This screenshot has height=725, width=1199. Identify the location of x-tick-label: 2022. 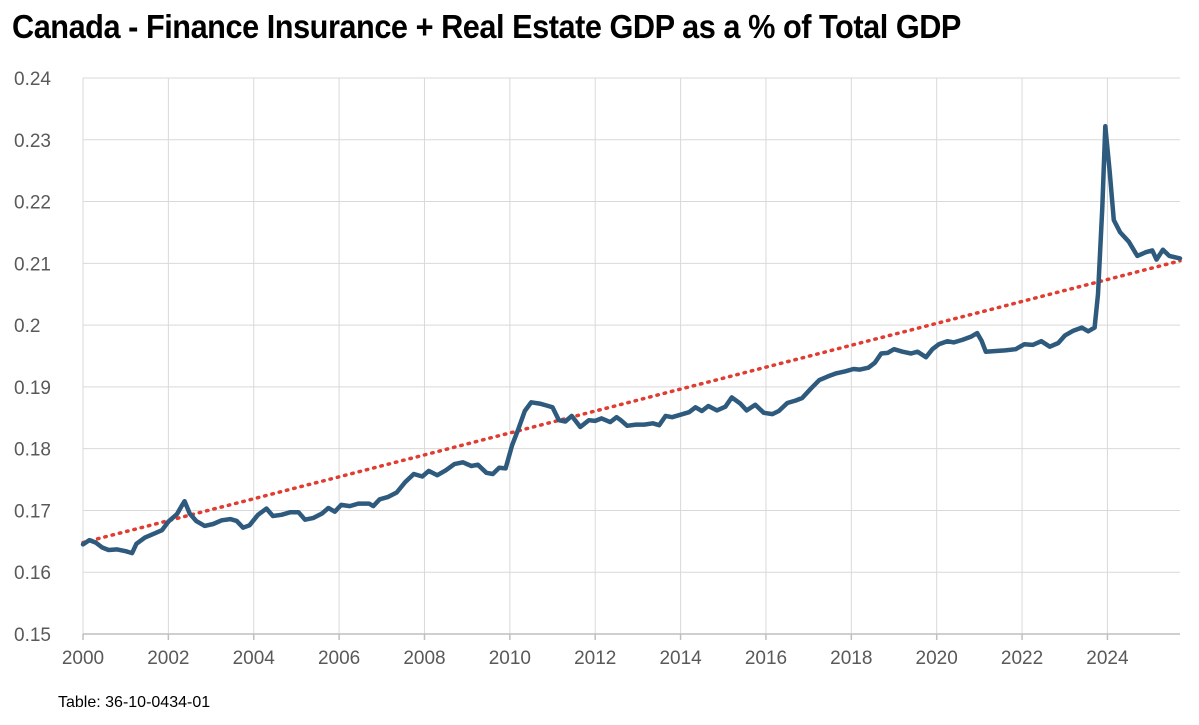
(1022, 658).